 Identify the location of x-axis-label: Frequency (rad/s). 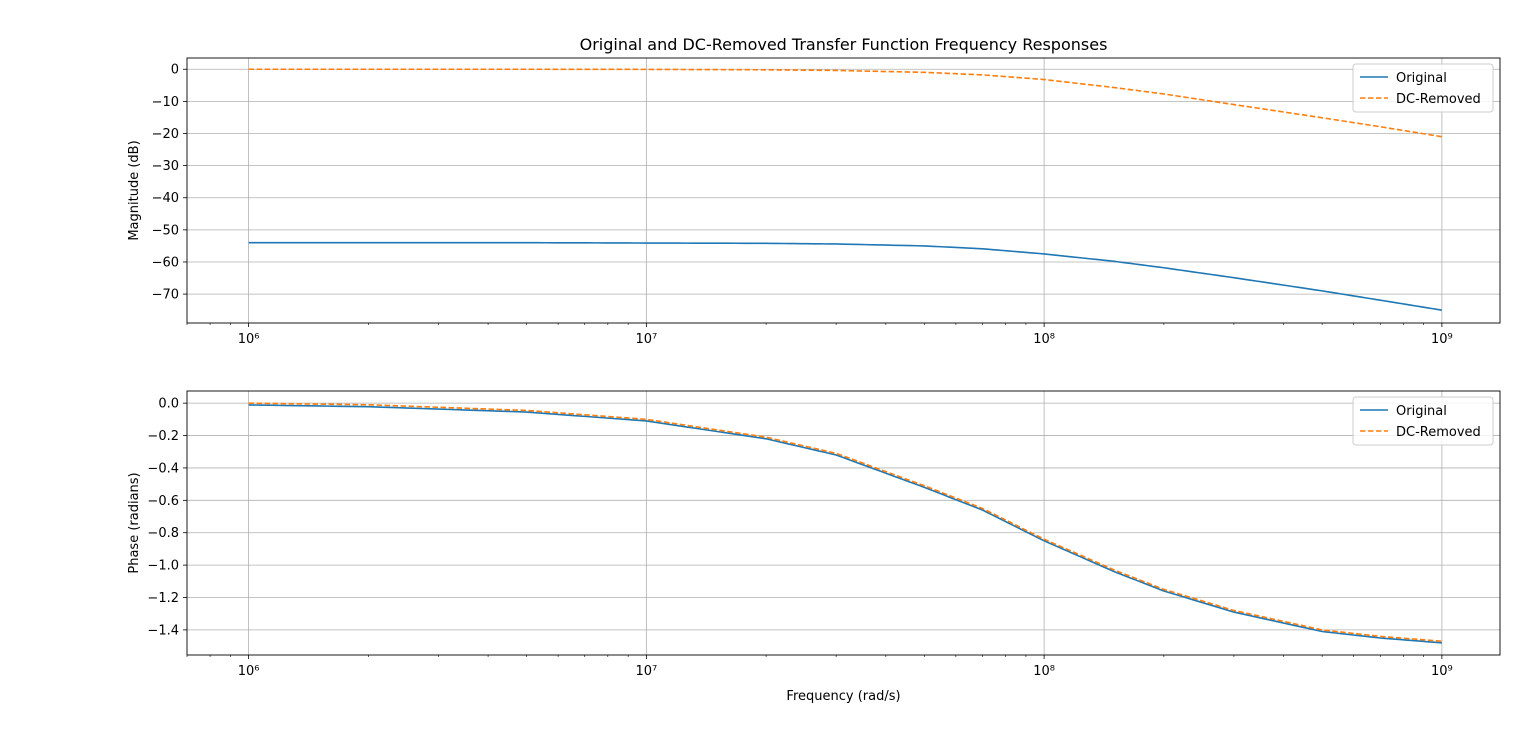
(843, 696).